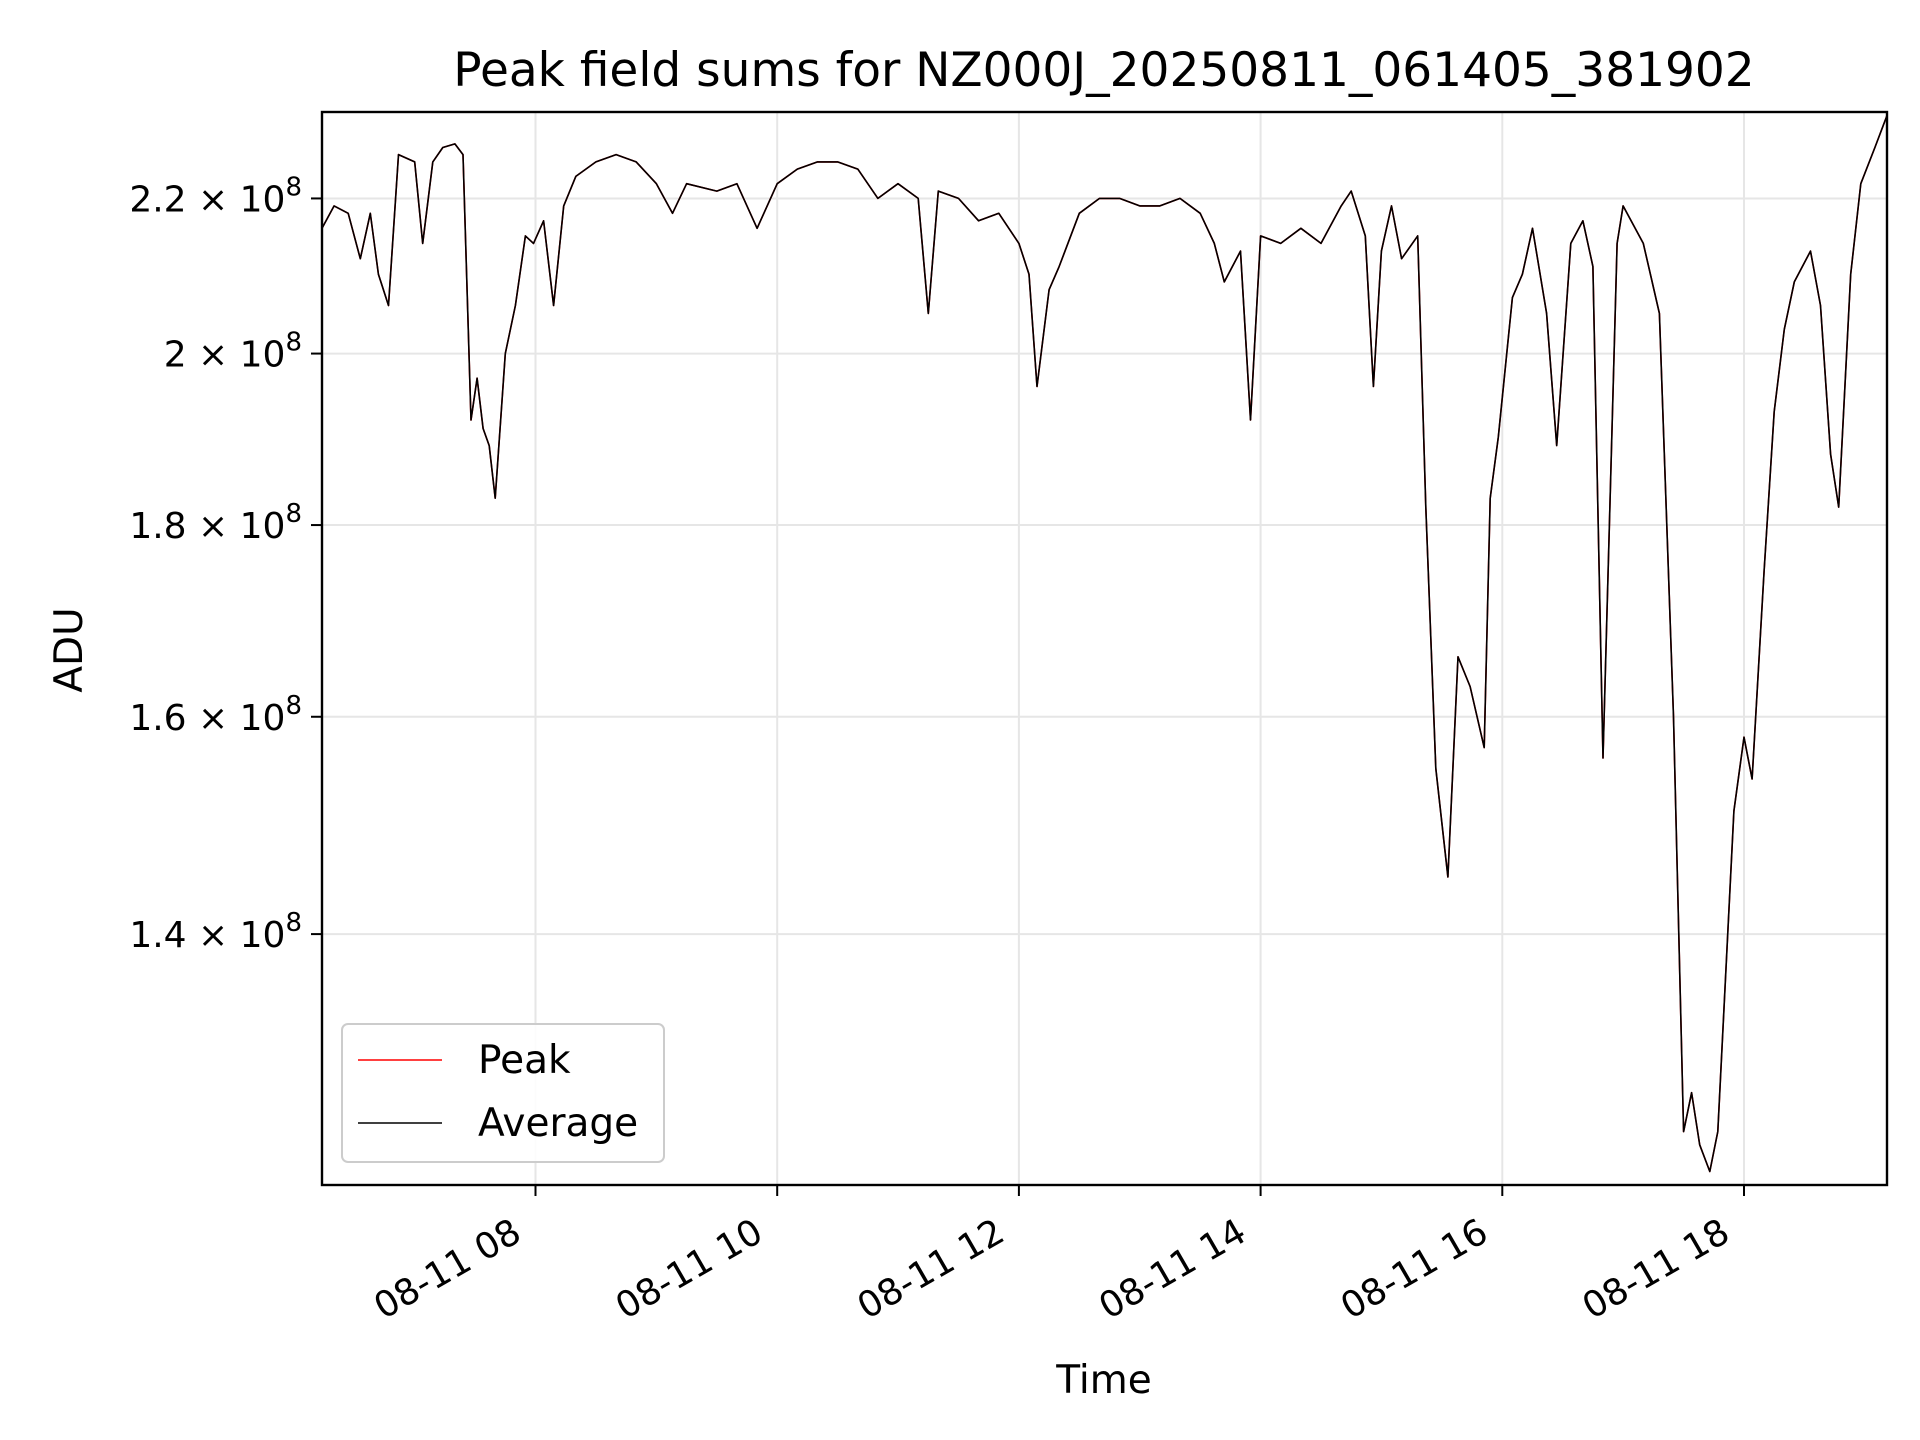 This screenshot has height=1440, width=1920. What do you see at coordinates (215, 715) in the screenshot?
I see `y-tick-label-1: 1.6 × 108` at bounding box center [215, 715].